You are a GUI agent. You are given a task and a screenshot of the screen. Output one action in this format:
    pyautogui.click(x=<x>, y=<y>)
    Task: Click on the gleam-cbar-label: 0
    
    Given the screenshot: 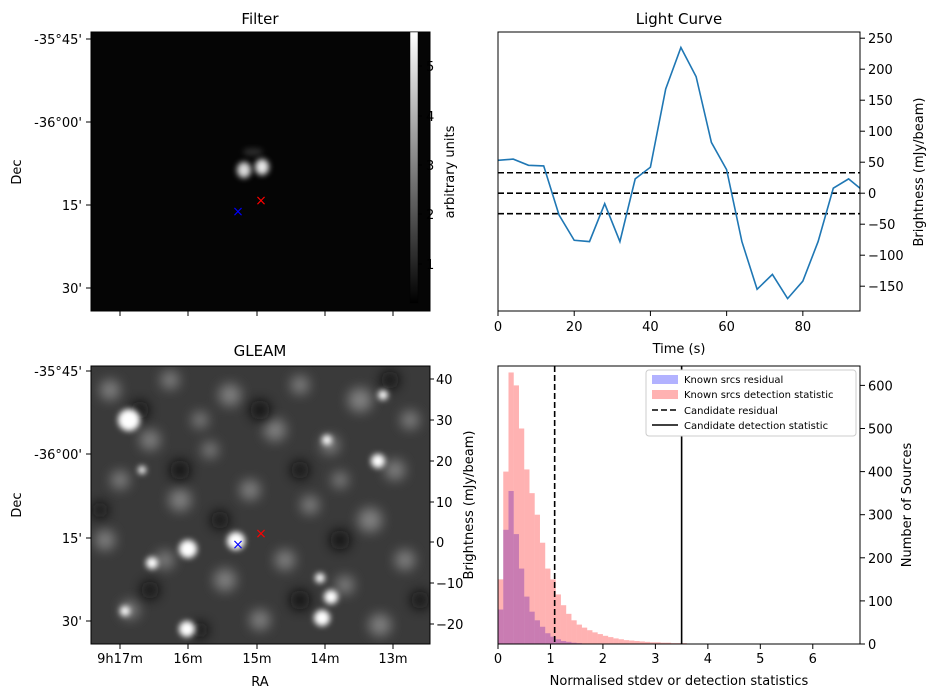 What is the action you would take?
    pyautogui.click(x=440, y=543)
    